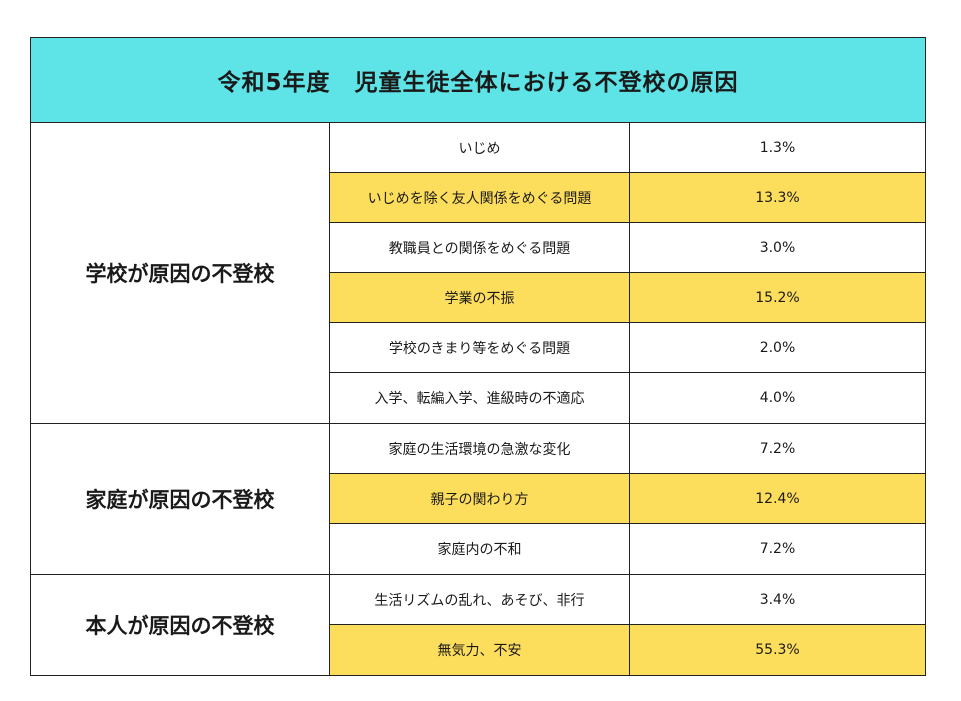  What do you see at coordinates (480, 147) in the screenshot?
I see `reason-cell: いじめ` at bounding box center [480, 147].